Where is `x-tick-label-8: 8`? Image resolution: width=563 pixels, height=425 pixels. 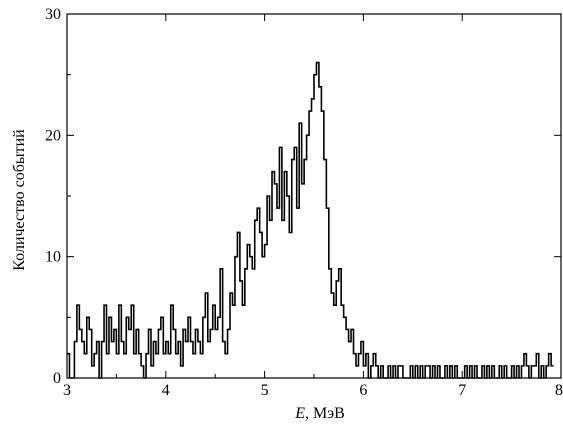 x-tick-label-8: 8 is located at coordinates (559, 390).